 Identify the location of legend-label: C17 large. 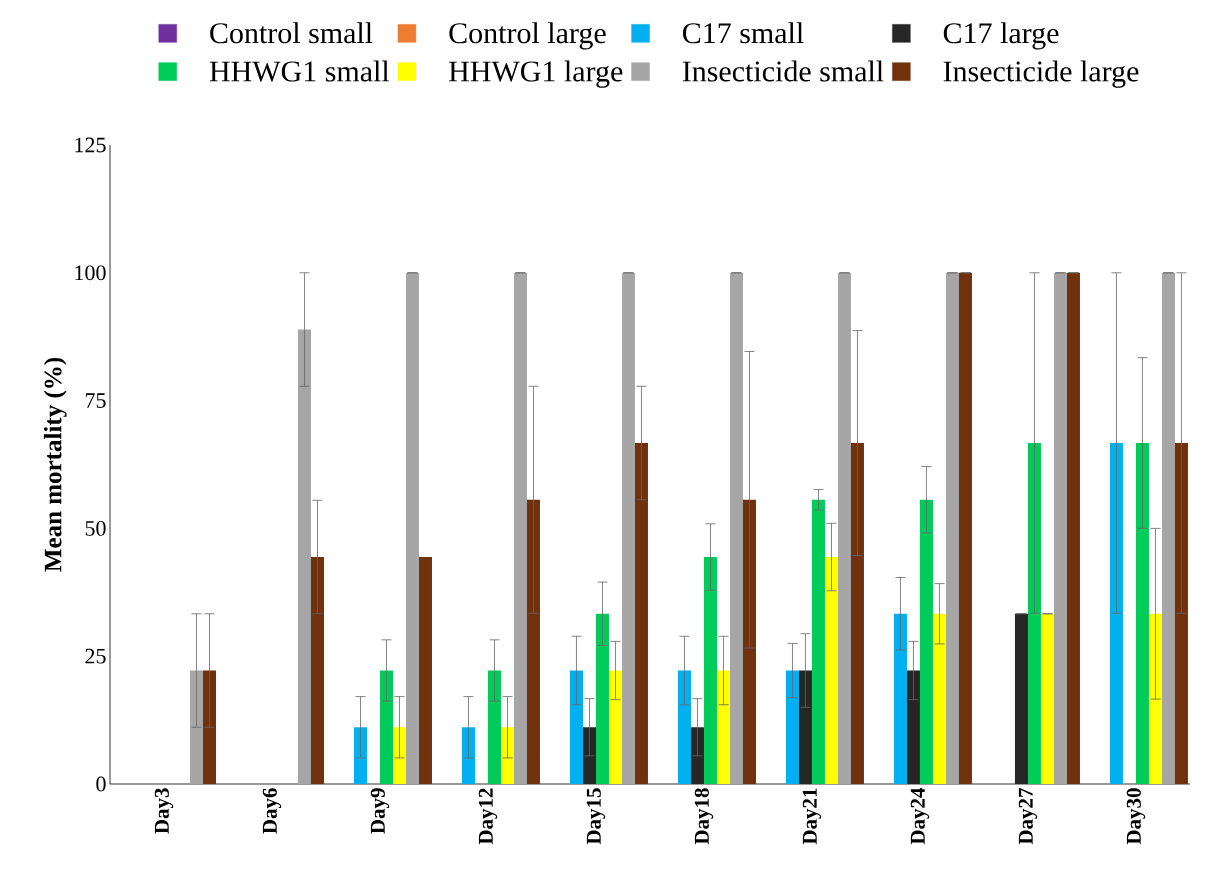
(1001, 36).